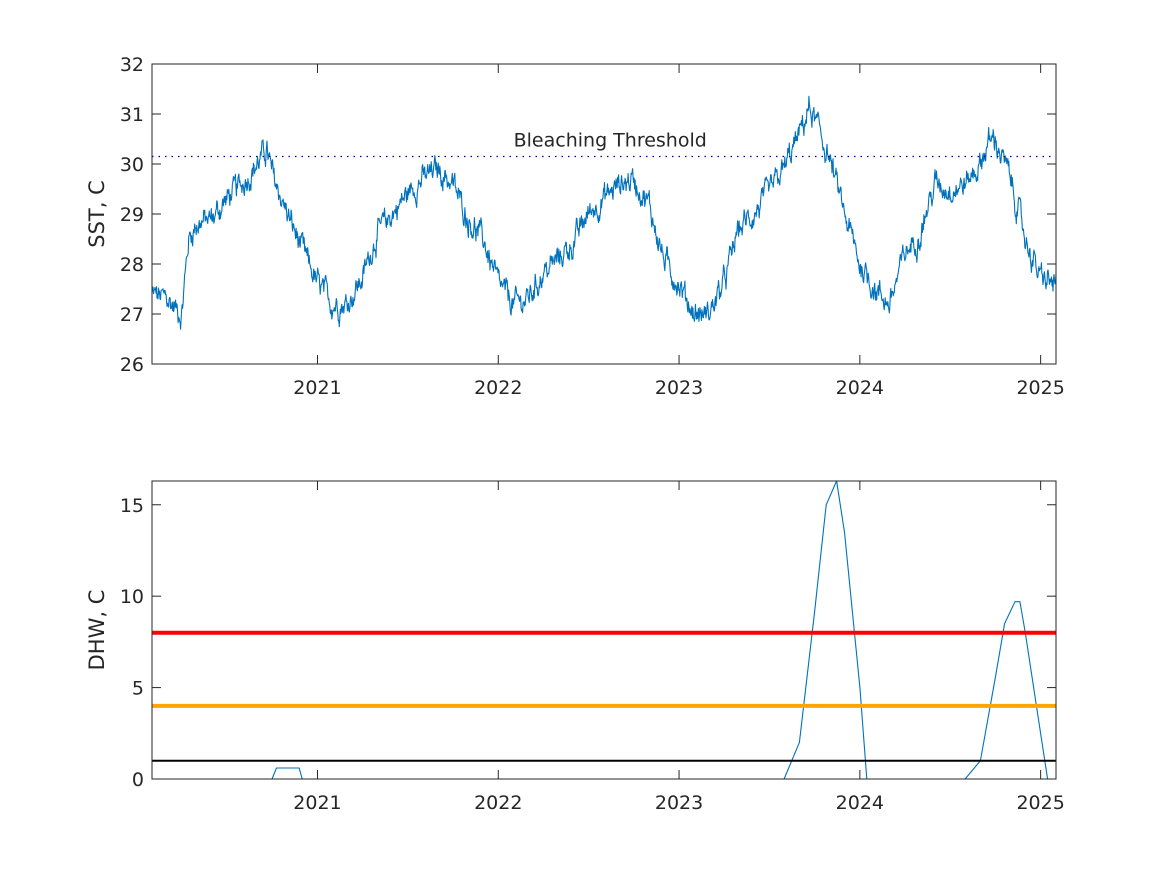 Image resolution: width=1167 pixels, height=875 pixels. What do you see at coordinates (132, 315) in the screenshot?
I see `sst-ytick-label: 27` at bounding box center [132, 315].